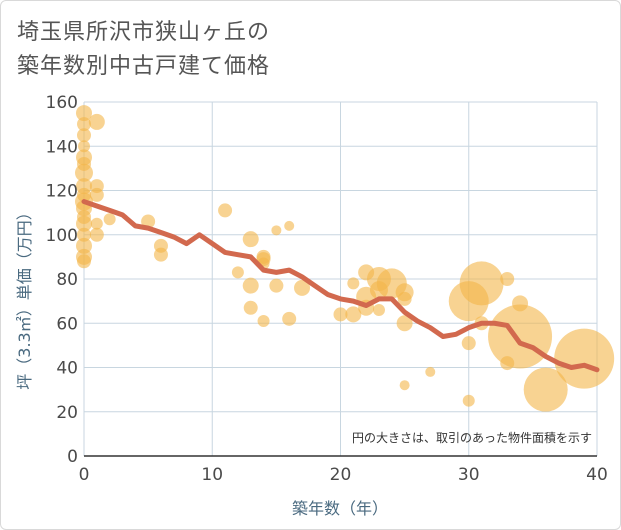 The width and height of the screenshot is (621, 530). I want to click on x-axis-title: 築年数（年）, so click(340, 508).